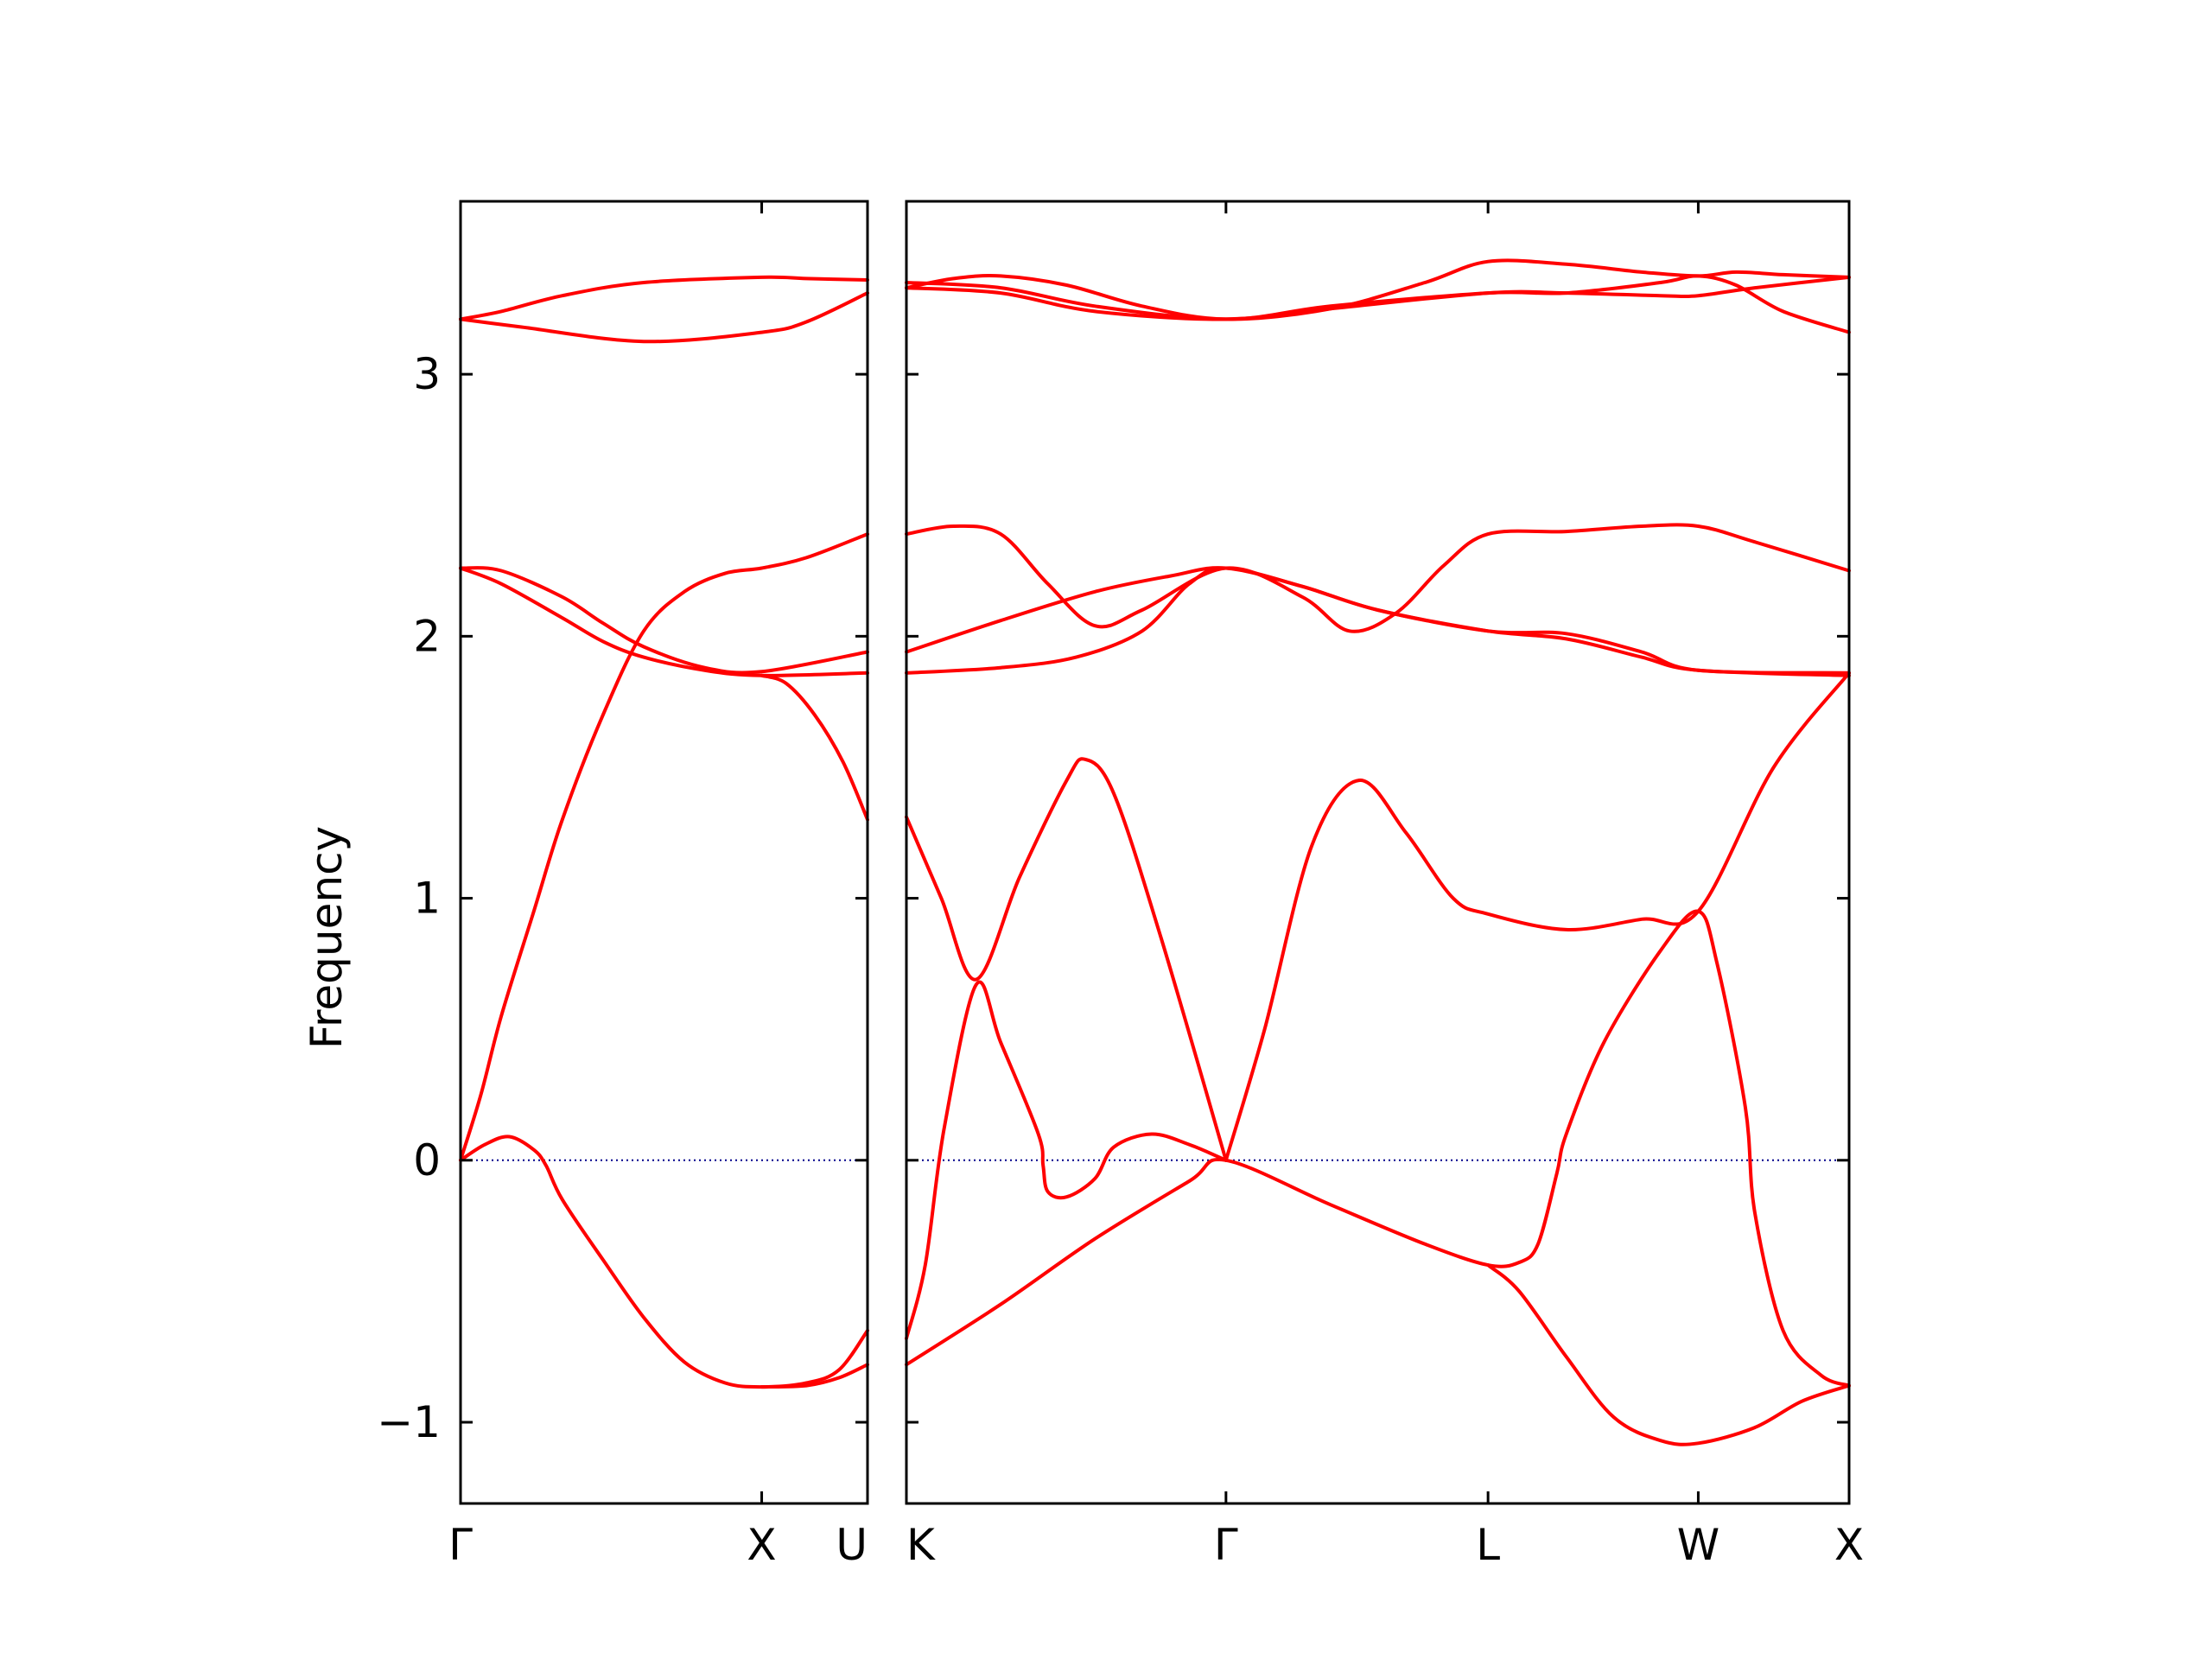 This screenshot has width=2212, height=1659. Describe the element at coordinates (1698, 1545) in the screenshot. I see `x-tick-label: W` at that location.